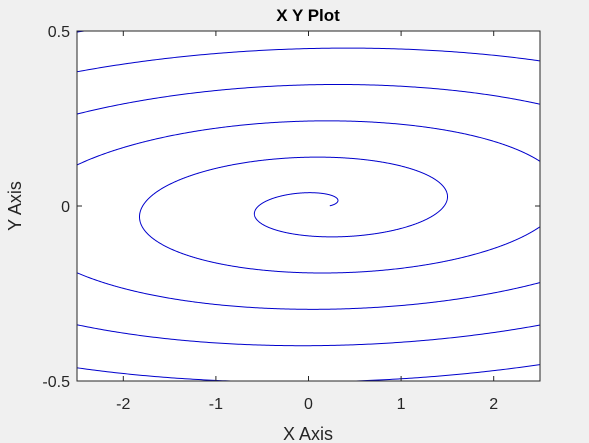 Image resolution: width=589 pixels, height=443 pixels. What do you see at coordinates (308, 15) in the screenshot?
I see `chart-title: X Y Plot` at bounding box center [308, 15].